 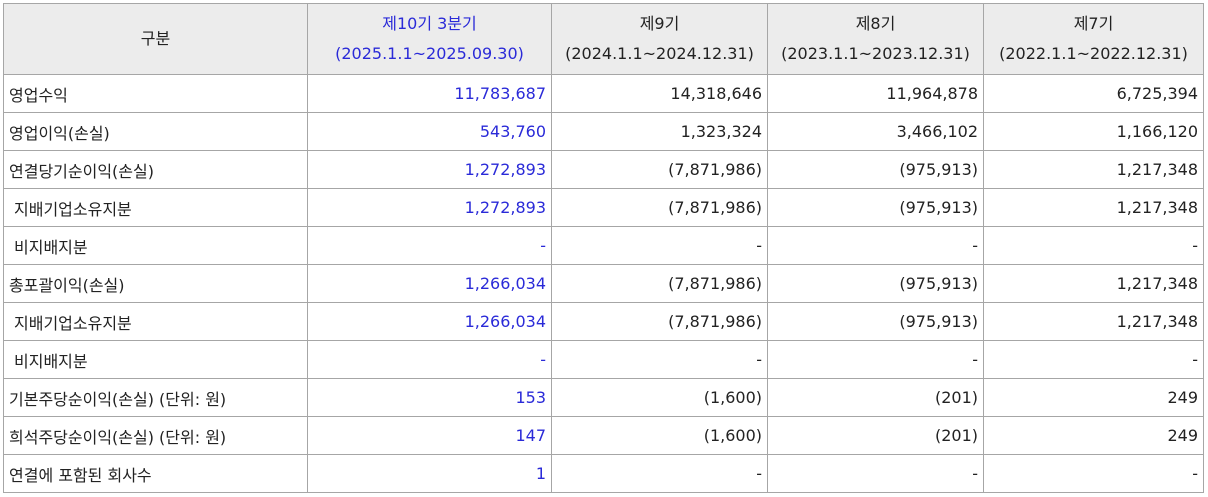 What do you see at coordinates (429, 397) in the screenshot?
I see `cell-value: 153` at bounding box center [429, 397].